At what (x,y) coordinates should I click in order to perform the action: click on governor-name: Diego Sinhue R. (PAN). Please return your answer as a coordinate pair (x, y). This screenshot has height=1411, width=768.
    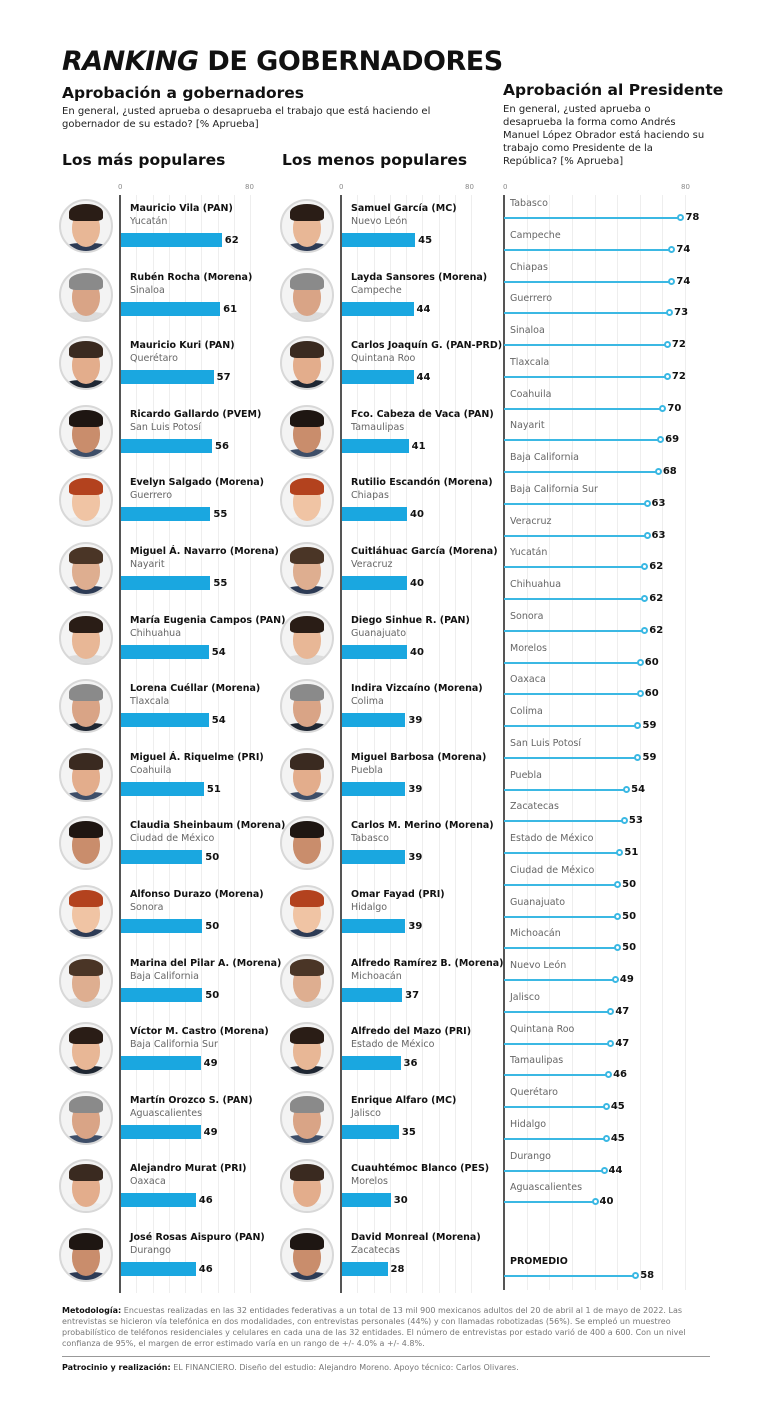
    Looking at the image, I should click on (410, 620).